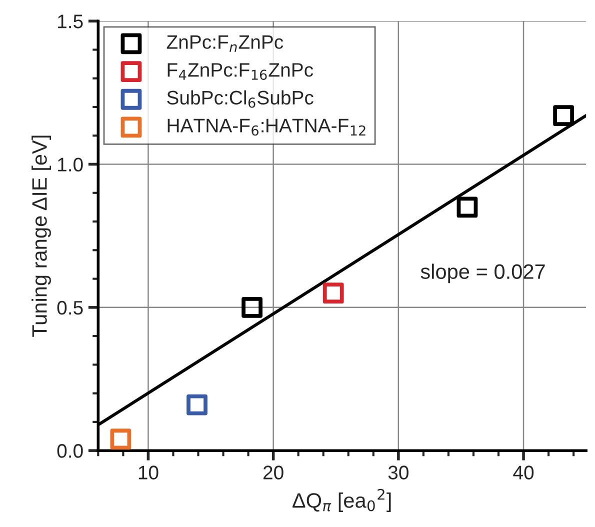 The image size is (595, 527). I want to click on x-tick-label: 20, so click(273, 473).